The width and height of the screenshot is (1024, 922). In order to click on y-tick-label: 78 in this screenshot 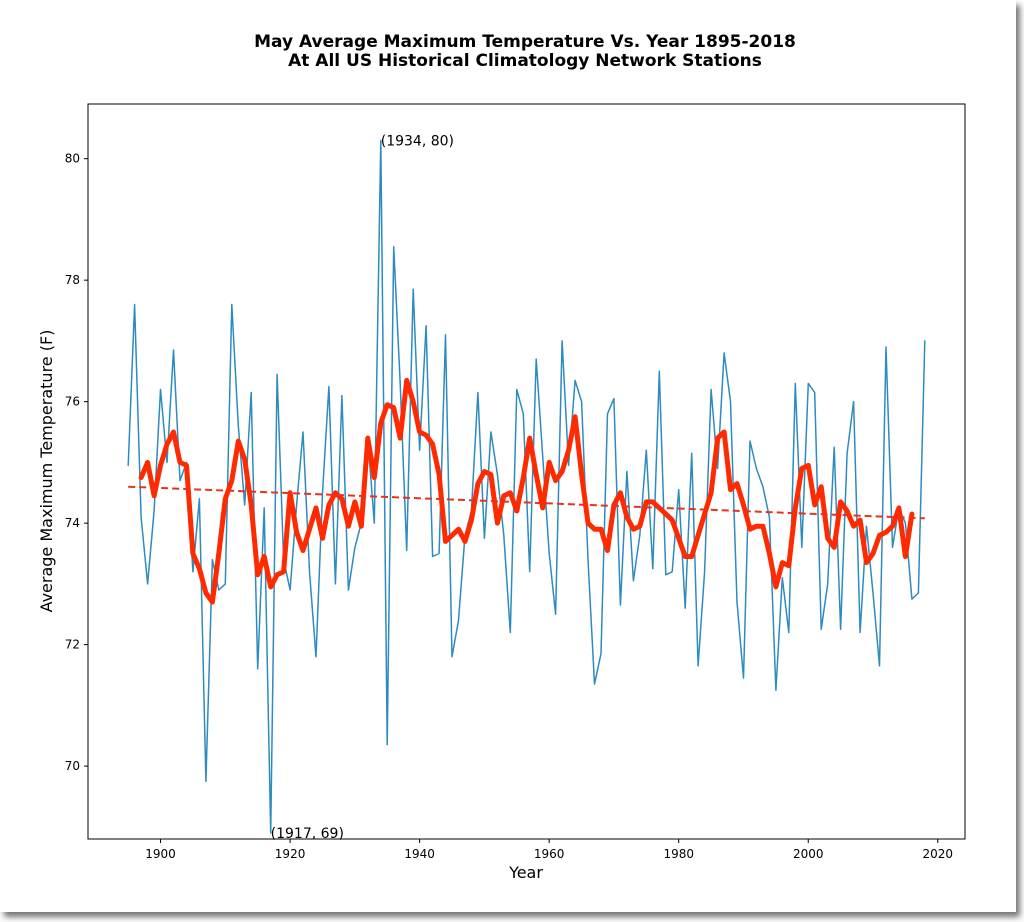, I will do `click(72, 280)`.